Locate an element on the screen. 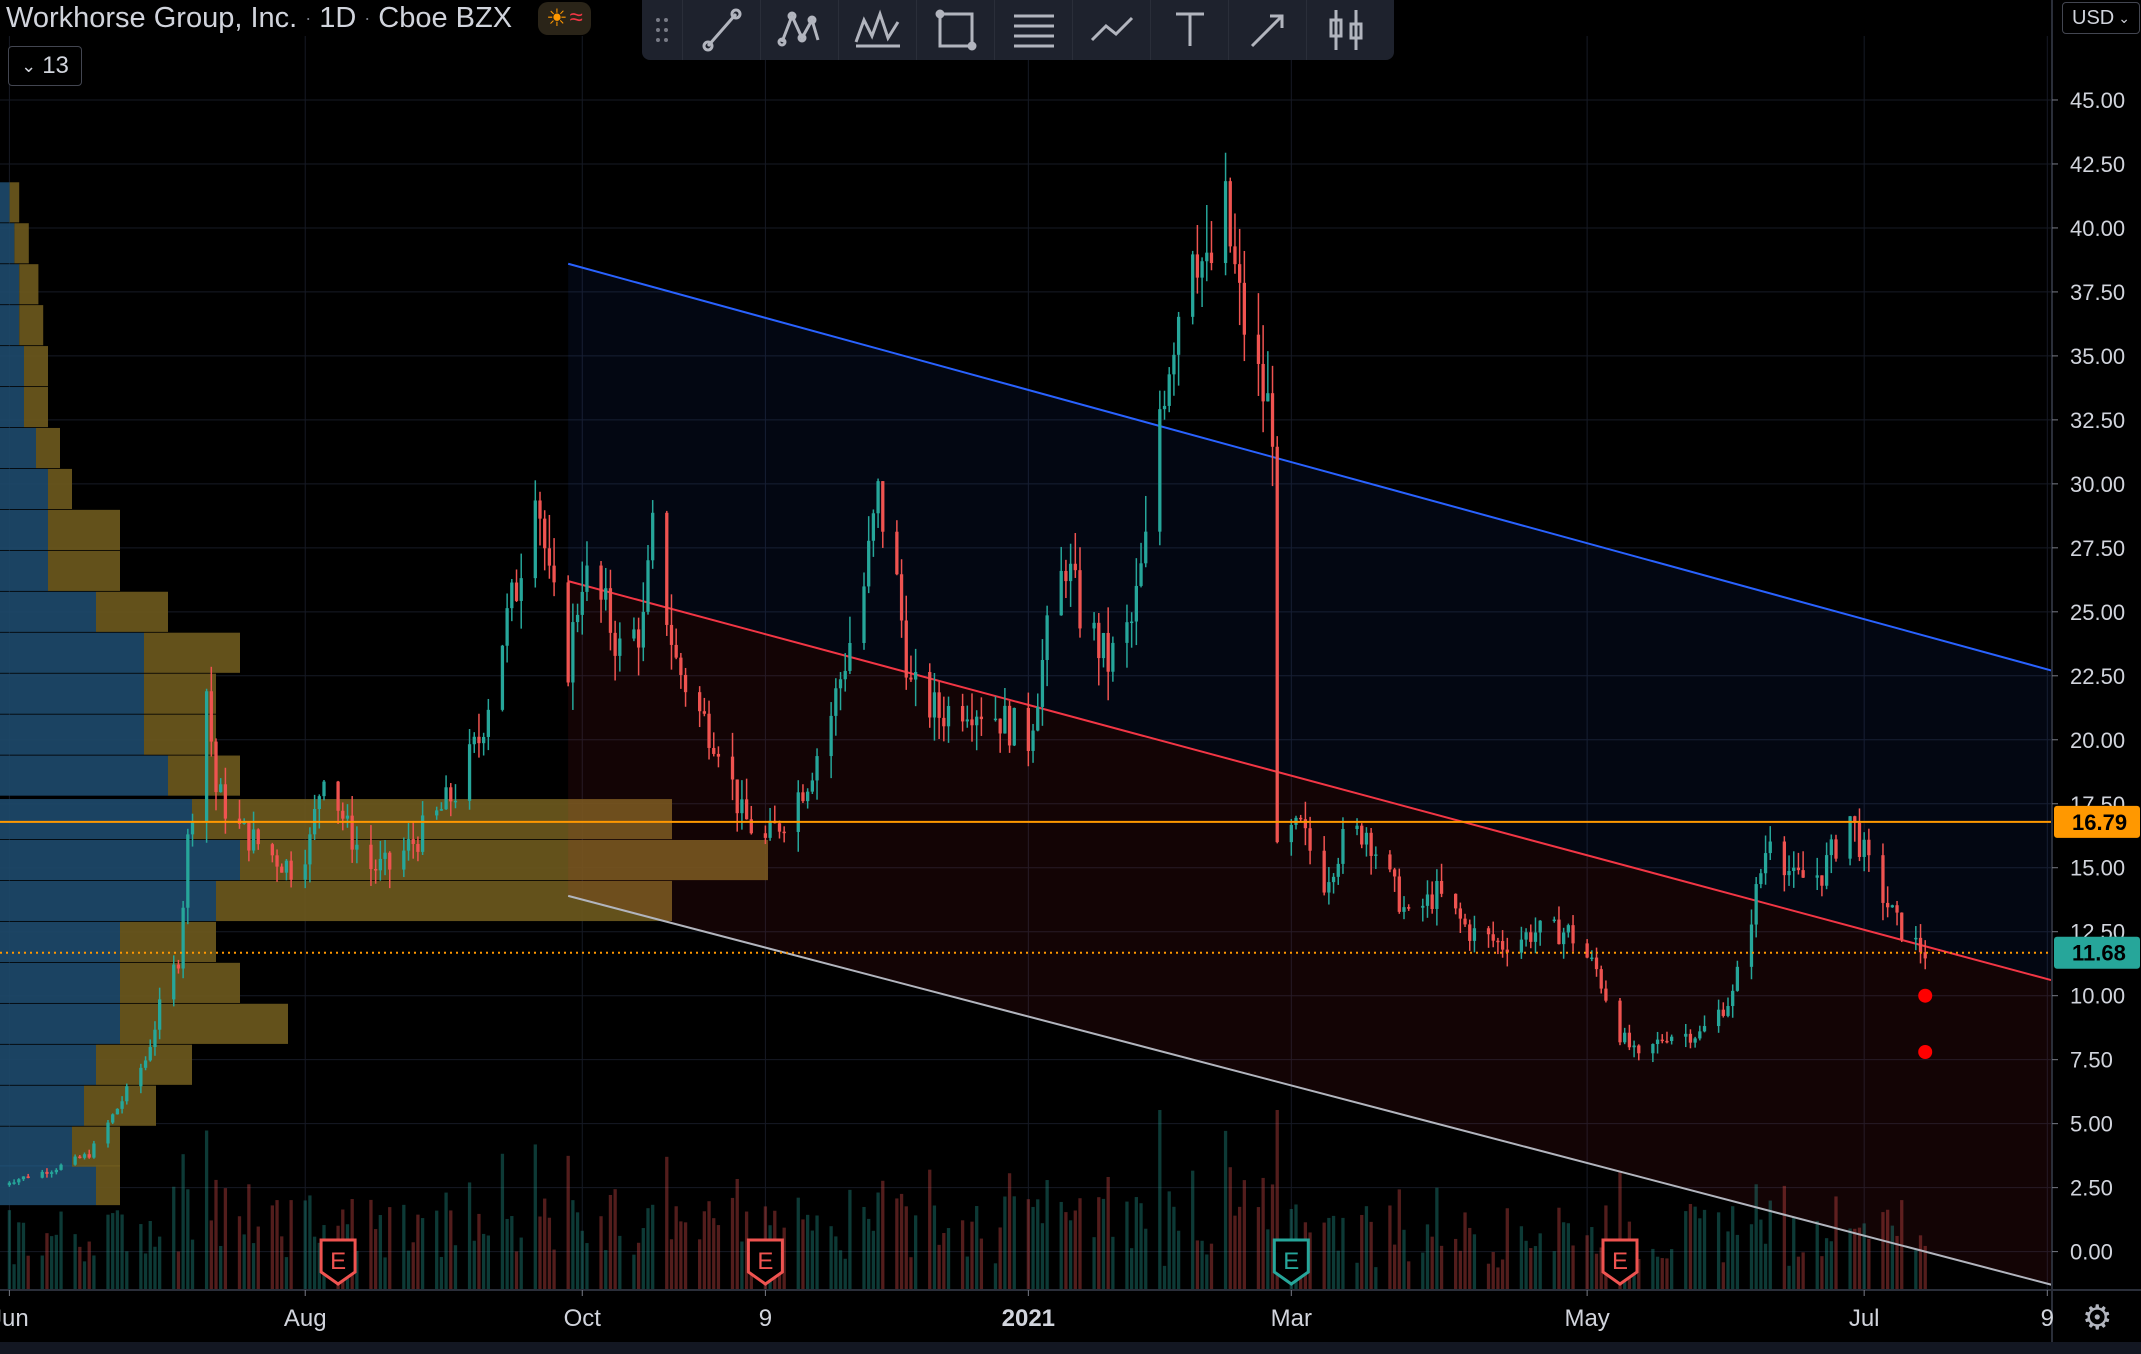 The width and height of the screenshot is (2141, 1354). long-position-tool-button is located at coordinates (1345, 30).